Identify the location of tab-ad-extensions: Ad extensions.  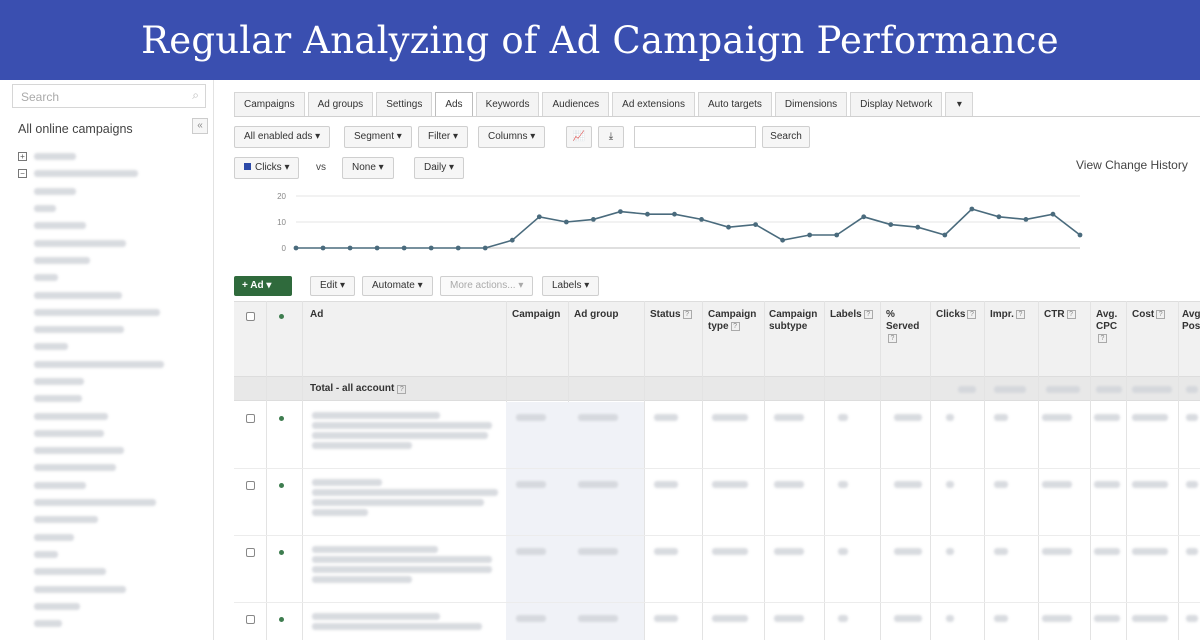
(653, 104).